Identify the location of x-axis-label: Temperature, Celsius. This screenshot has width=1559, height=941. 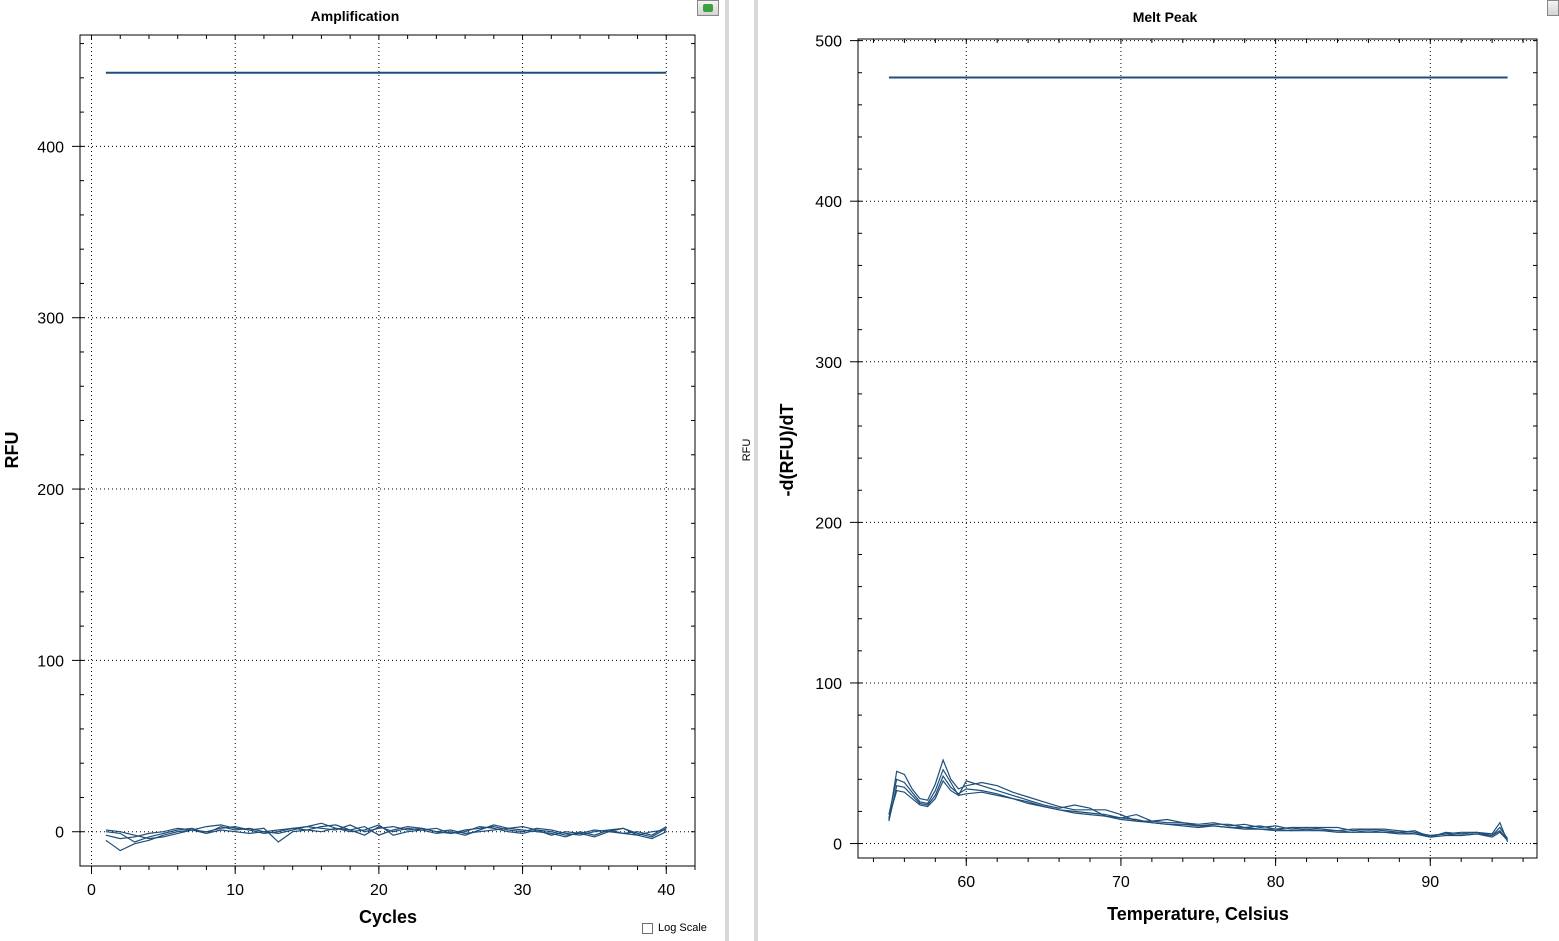
(1198, 914).